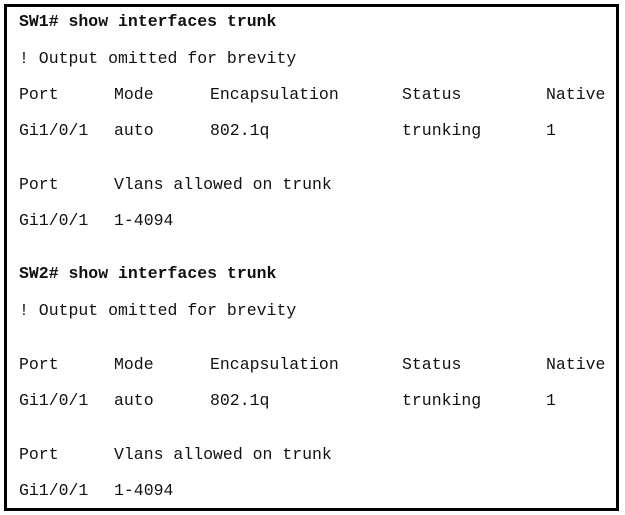 This screenshot has height=515, width=625. Describe the element at coordinates (148, 273) in the screenshot. I see `command-text: SW2# show interfaces trunk` at that location.